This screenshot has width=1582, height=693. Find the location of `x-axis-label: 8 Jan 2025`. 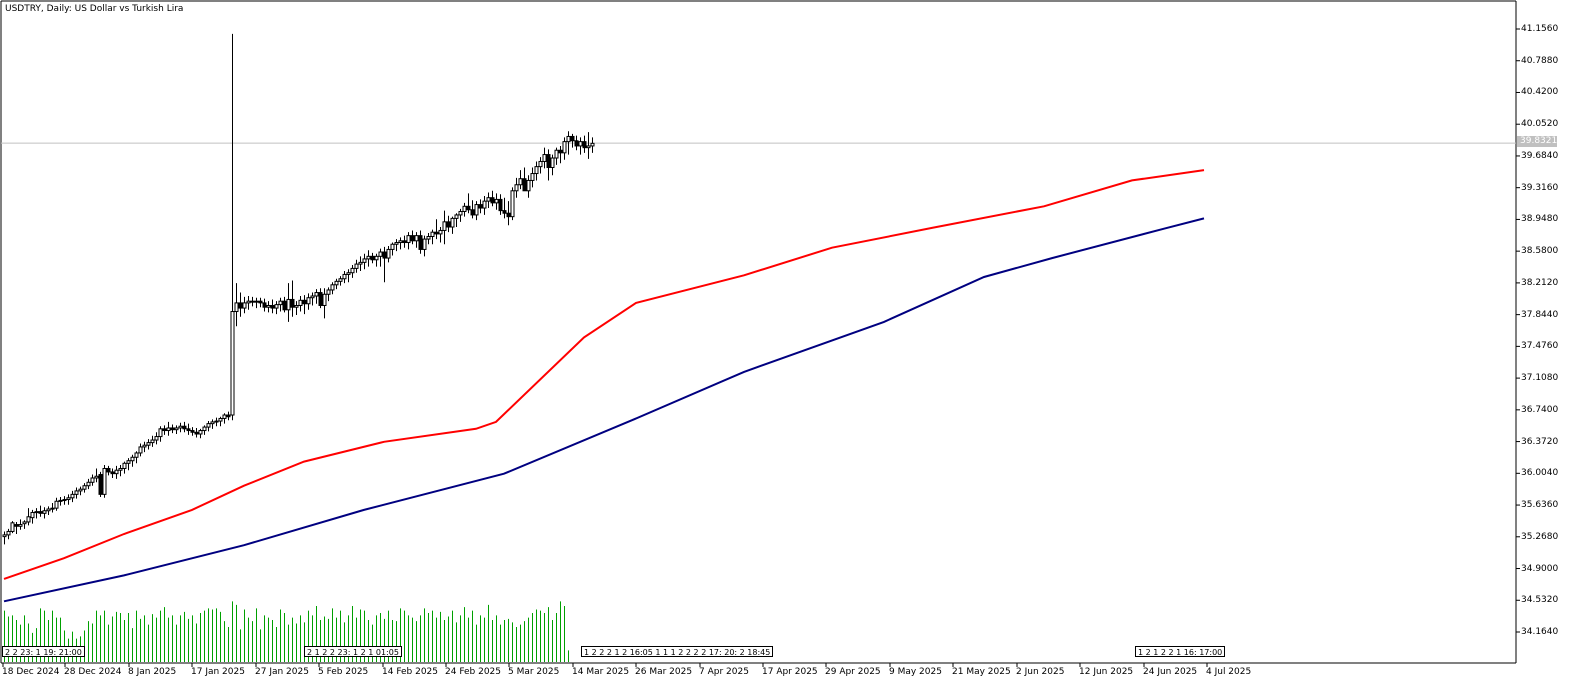

x-axis-label: 8 Jan 2025 is located at coordinates (152, 672).